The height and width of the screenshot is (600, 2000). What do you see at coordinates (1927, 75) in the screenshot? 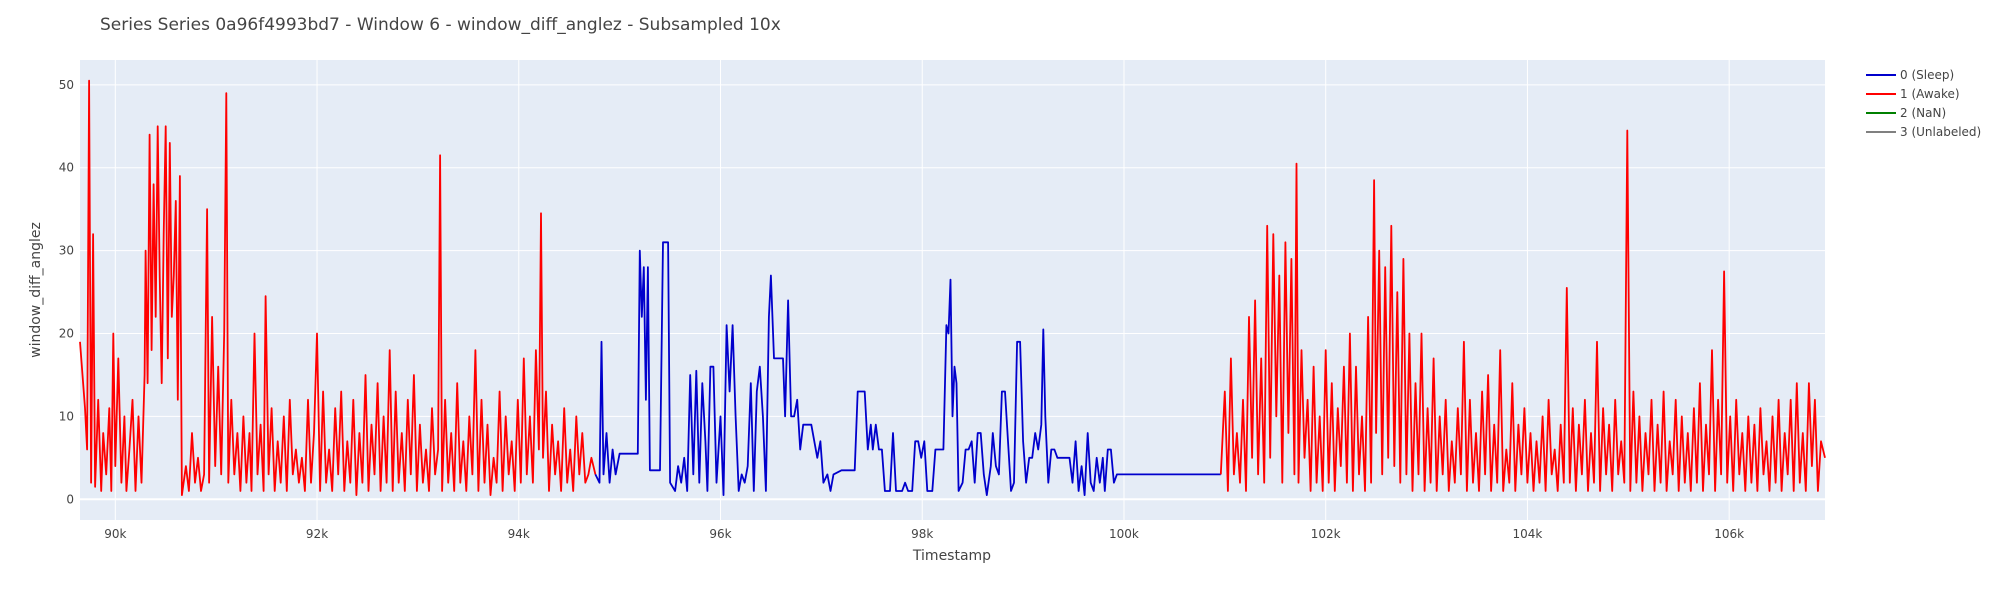
I see `legend-label: 0 (Sleep)` at bounding box center [1927, 75].